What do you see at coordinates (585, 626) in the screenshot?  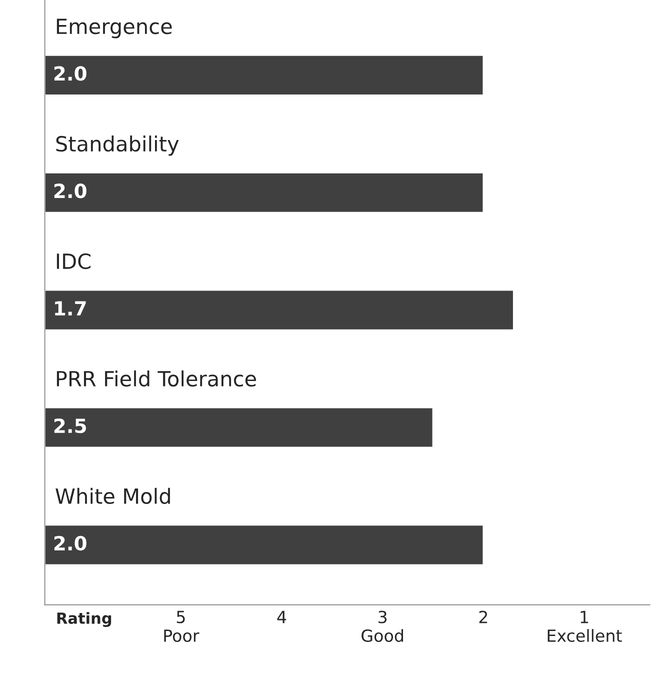 I see `x-tick-label: 1 Excellent` at bounding box center [585, 626].